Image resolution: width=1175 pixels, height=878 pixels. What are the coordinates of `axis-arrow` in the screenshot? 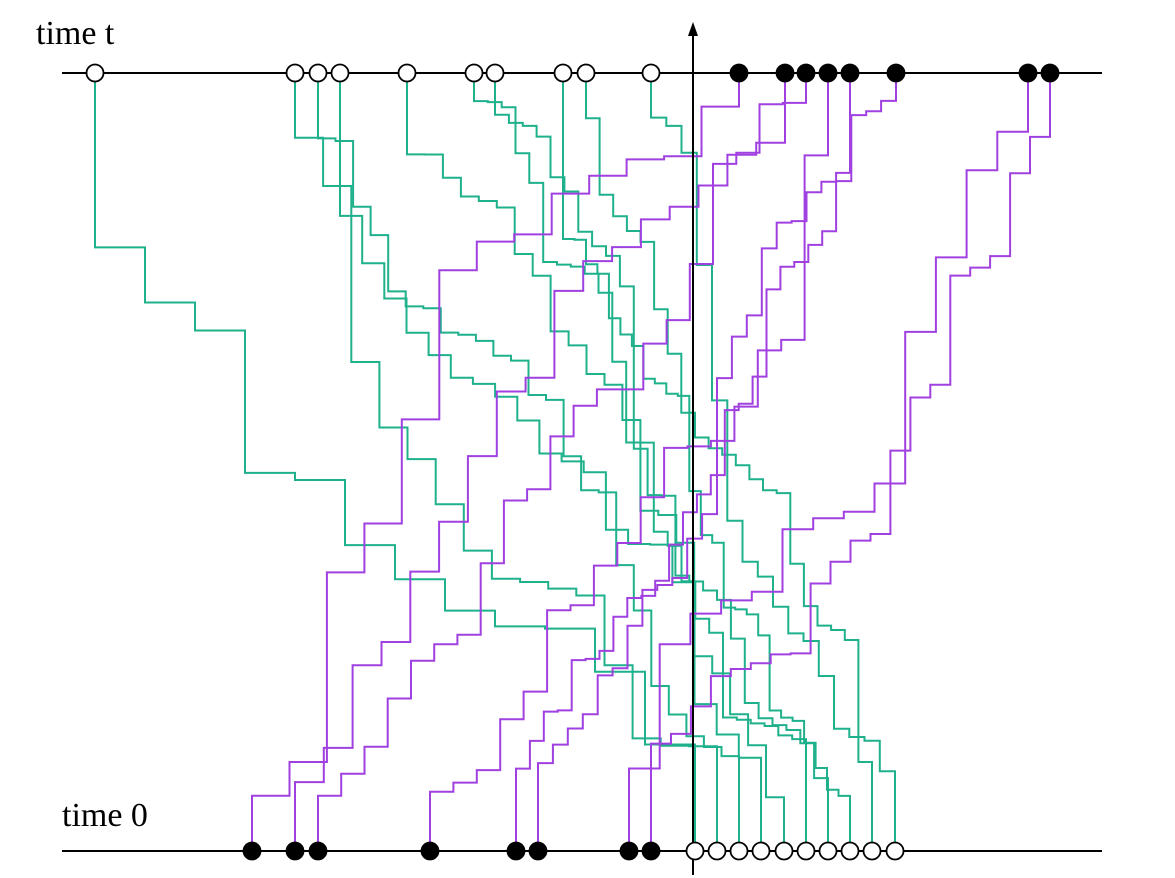 It's located at (693, 29).